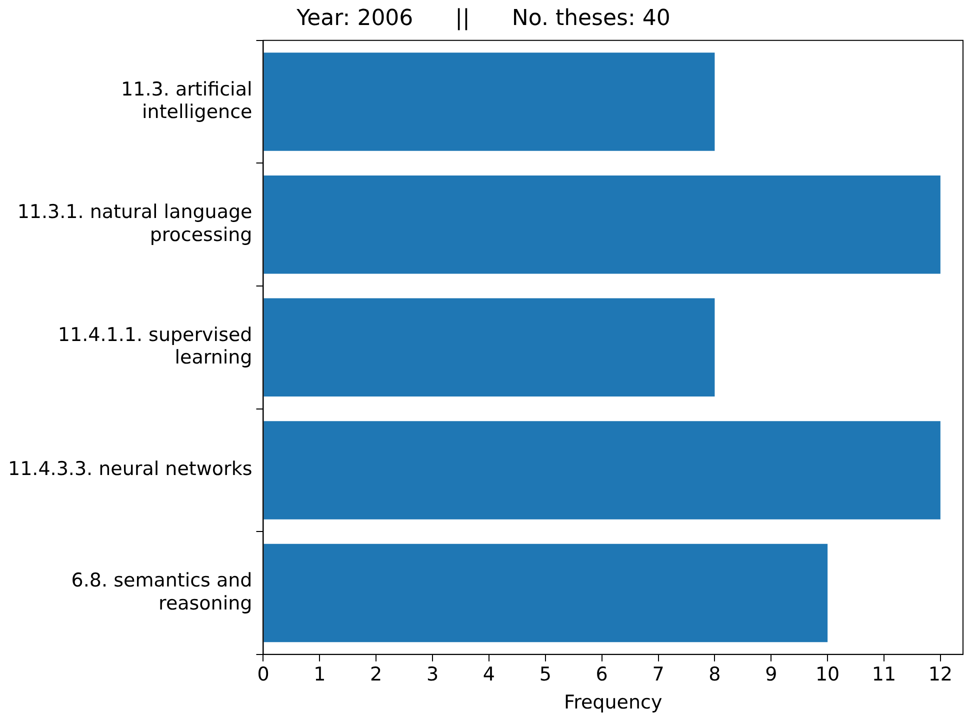 The width and height of the screenshot is (965, 723). Describe the element at coordinates (613, 703) in the screenshot. I see `x-axis-title: Frequency` at that location.